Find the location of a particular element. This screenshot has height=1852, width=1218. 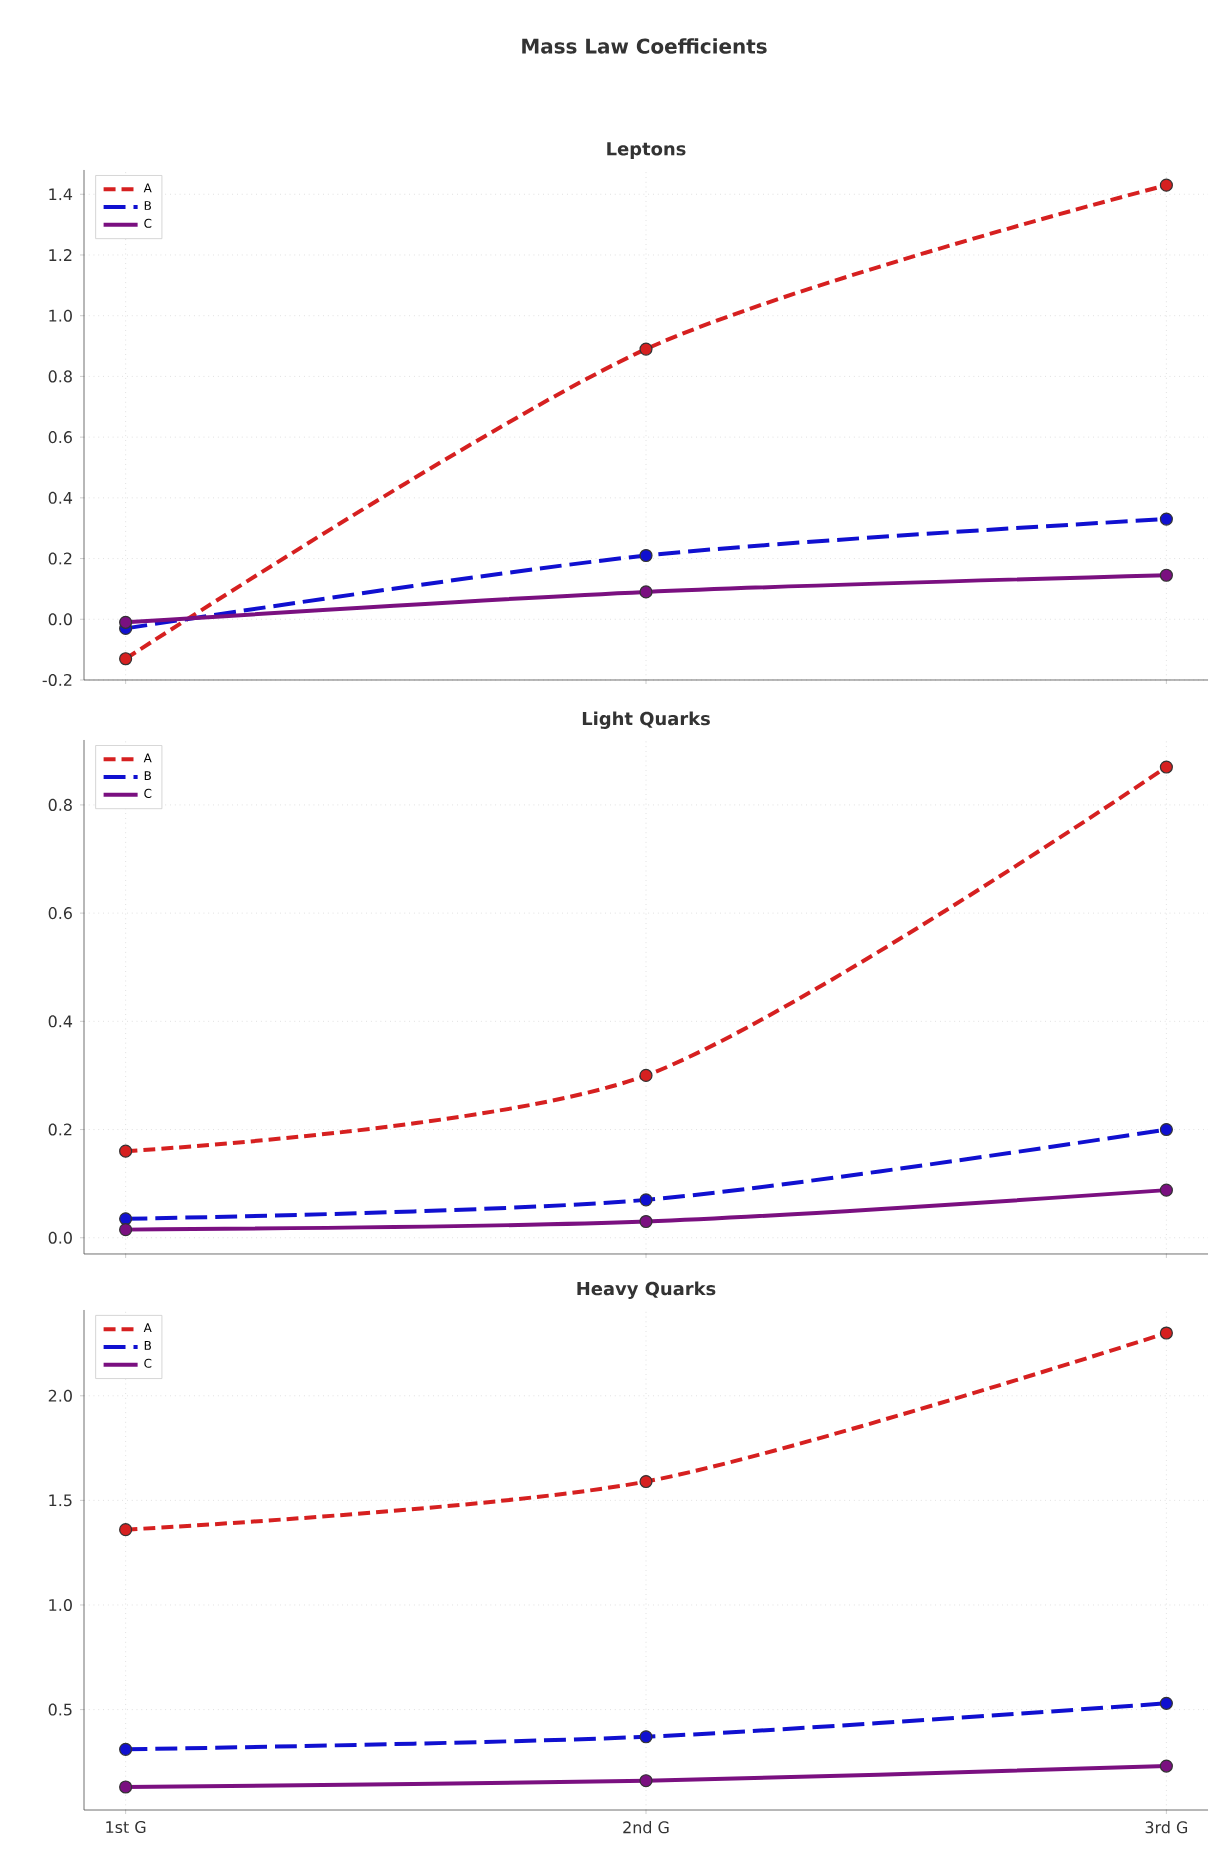

chart-title: Light Quarks is located at coordinates (646, 720).